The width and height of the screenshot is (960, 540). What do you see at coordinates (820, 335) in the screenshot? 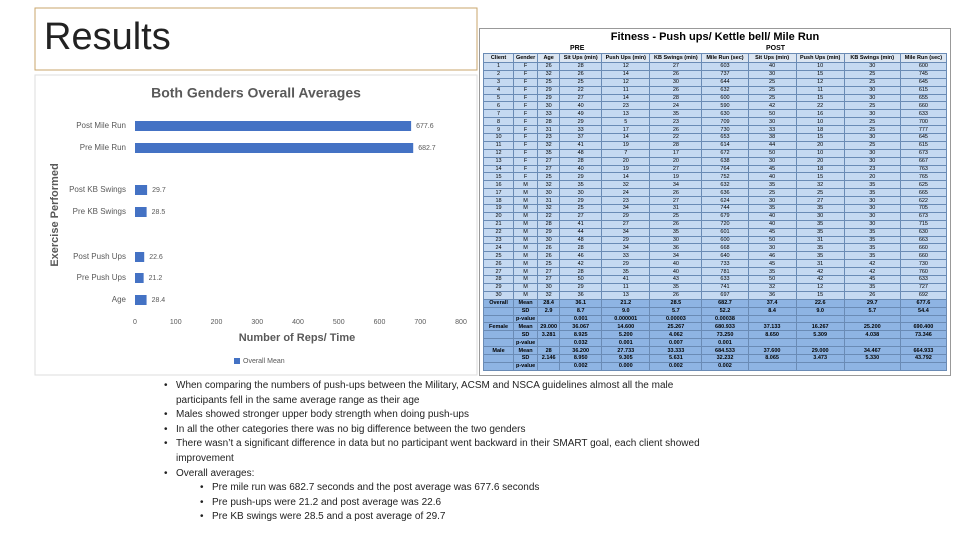
I see `table-cell: 5.309` at bounding box center [820, 335].